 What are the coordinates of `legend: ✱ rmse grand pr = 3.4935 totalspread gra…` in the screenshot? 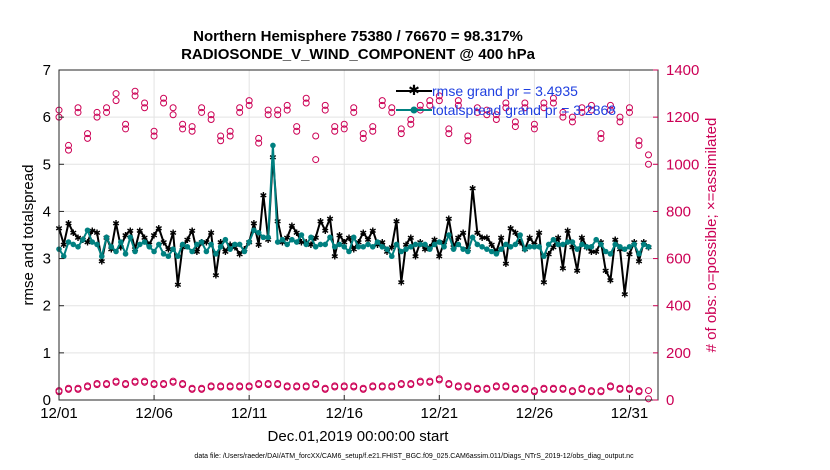 It's located at (506, 100).